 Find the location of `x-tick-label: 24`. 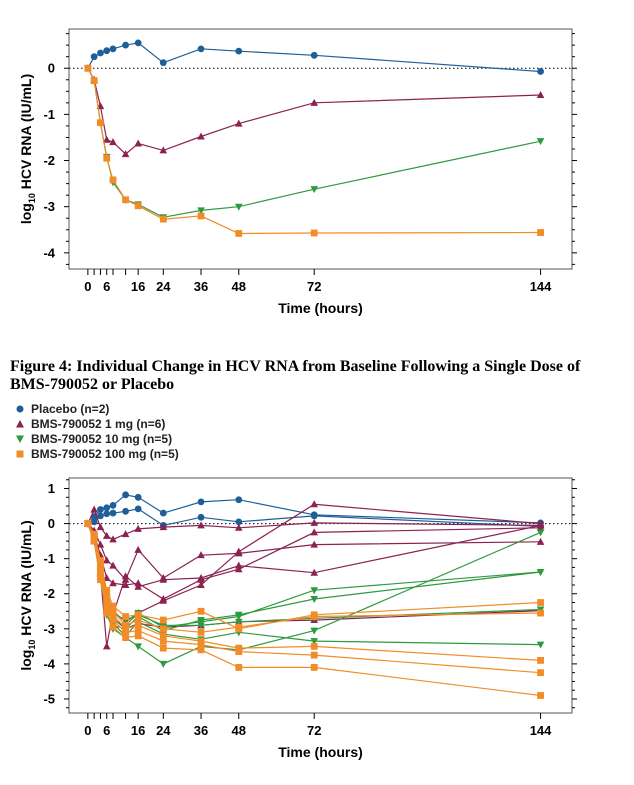

x-tick-label: 24 is located at coordinates (163, 730).